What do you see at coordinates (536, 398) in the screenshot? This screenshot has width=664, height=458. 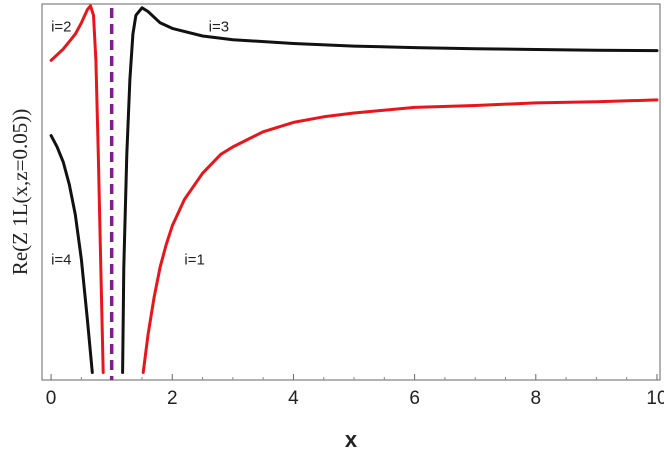 I see `x-tick-label: 8` at bounding box center [536, 398].